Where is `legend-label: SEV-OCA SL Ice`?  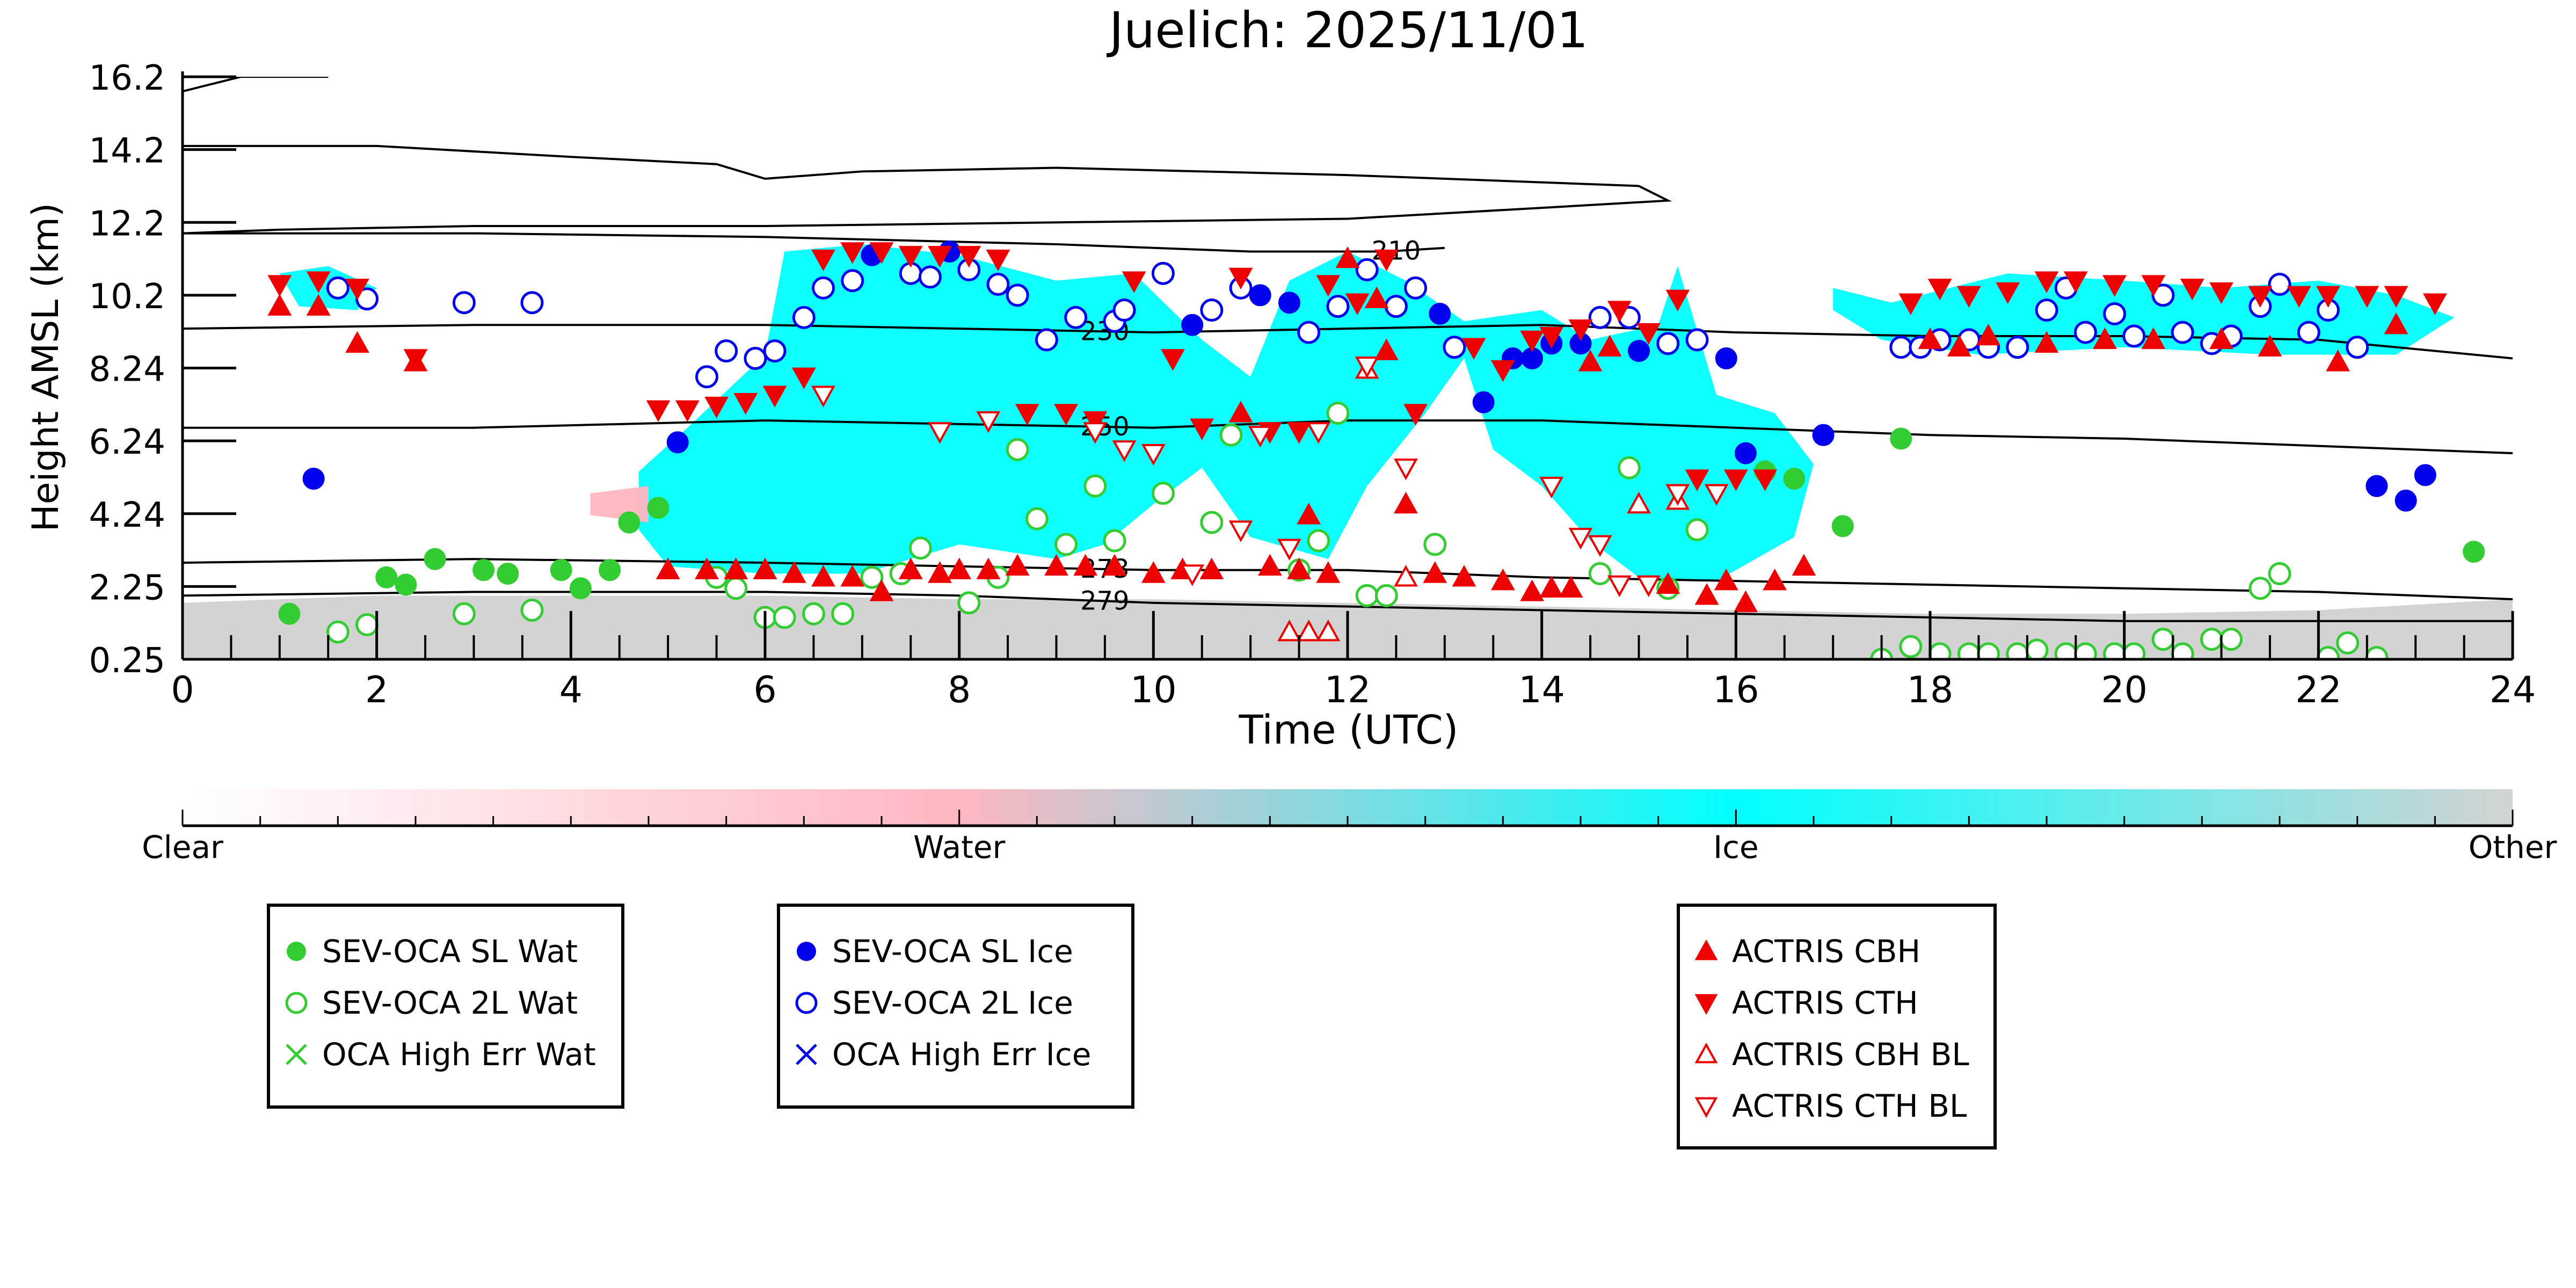 legend-label: SEV-OCA SL Ice is located at coordinates (952, 951).